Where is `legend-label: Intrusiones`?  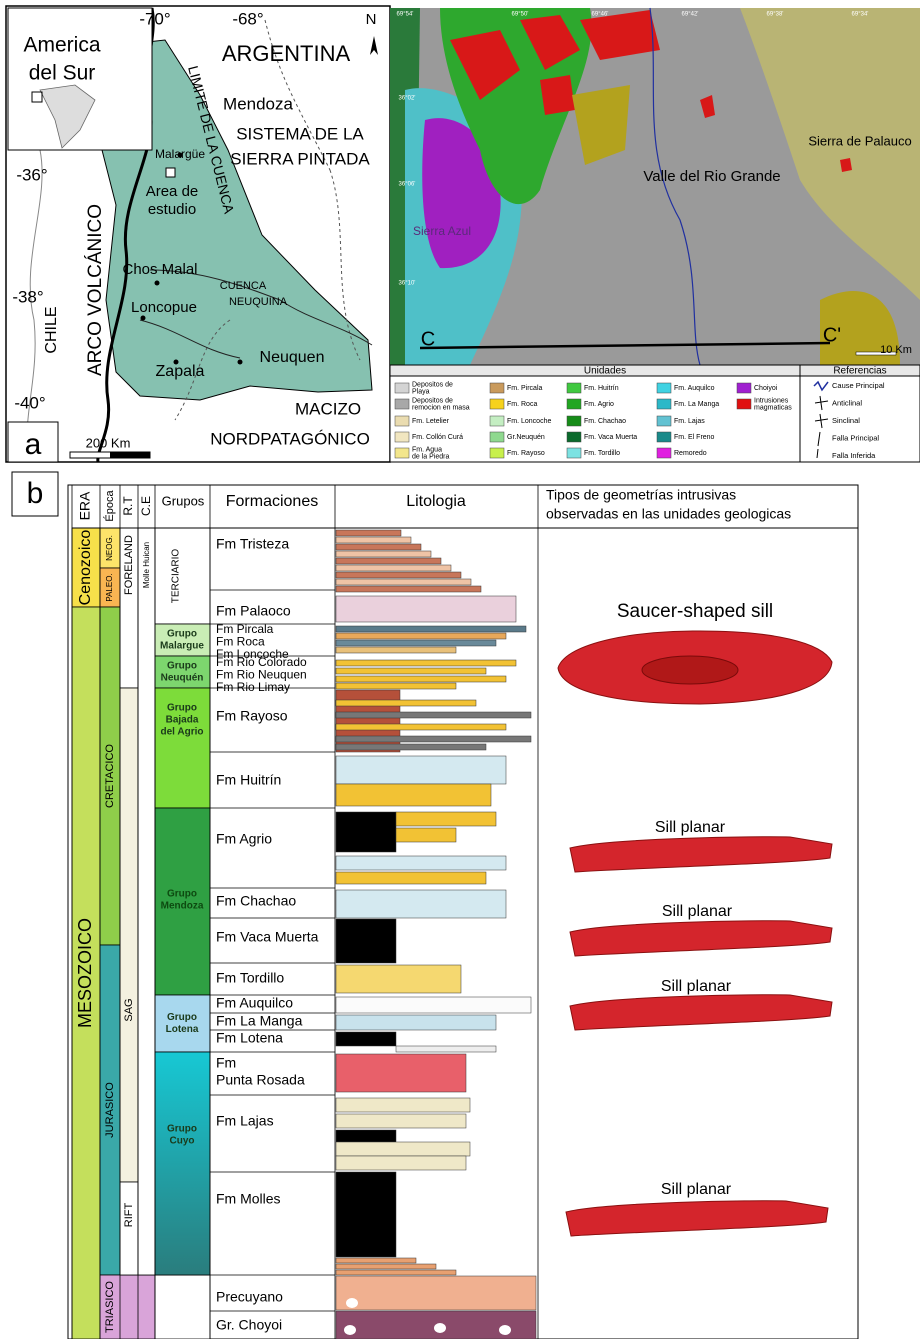 legend-label: Intrusiones is located at coordinates (771, 400).